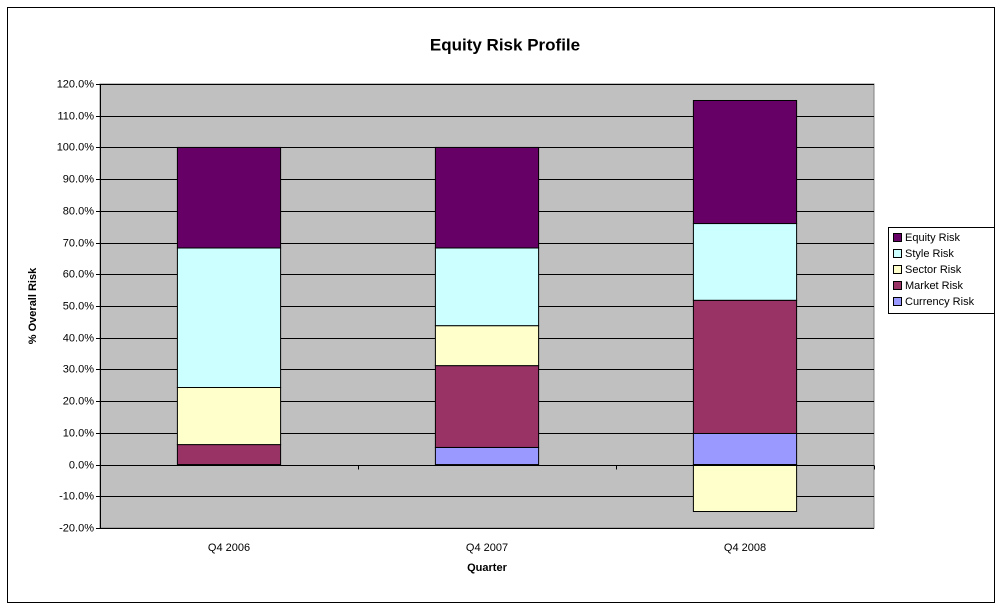 This screenshot has height=611, width=998. What do you see at coordinates (76, 528) in the screenshot?
I see `y-tick-label: -20.0%` at bounding box center [76, 528].